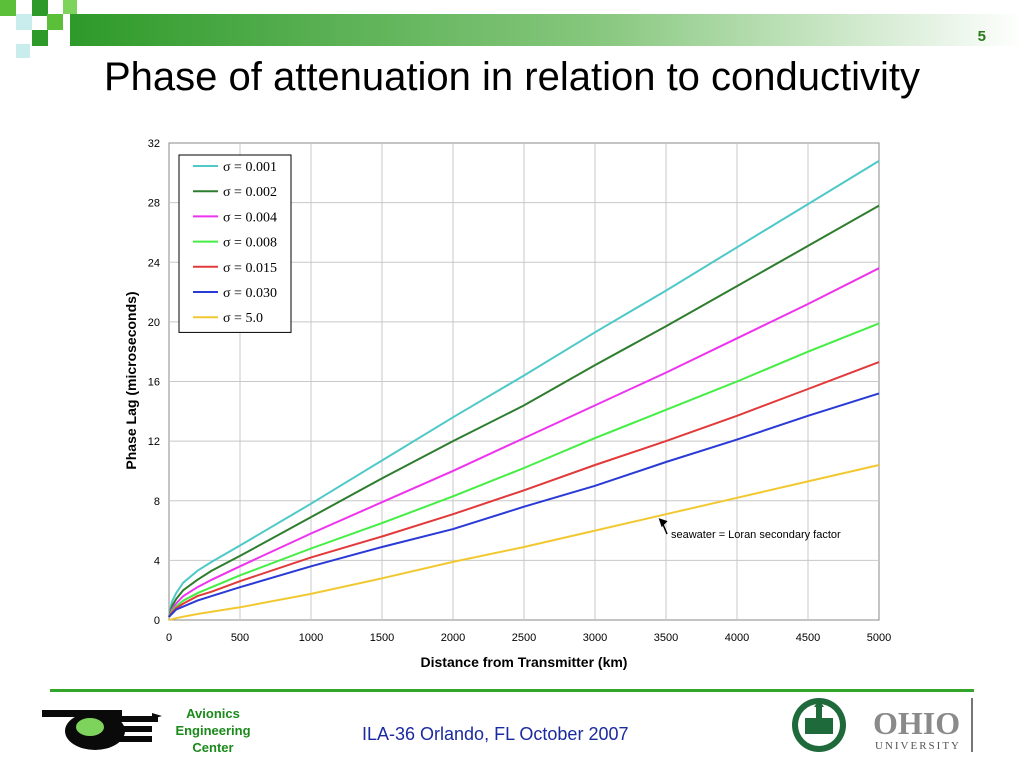 This screenshot has width=1024, height=768. Describe the element at coordinates (131, 380) in the screenshot. I see `y-axis-label: Phase Lag (microseconds)` at that location.